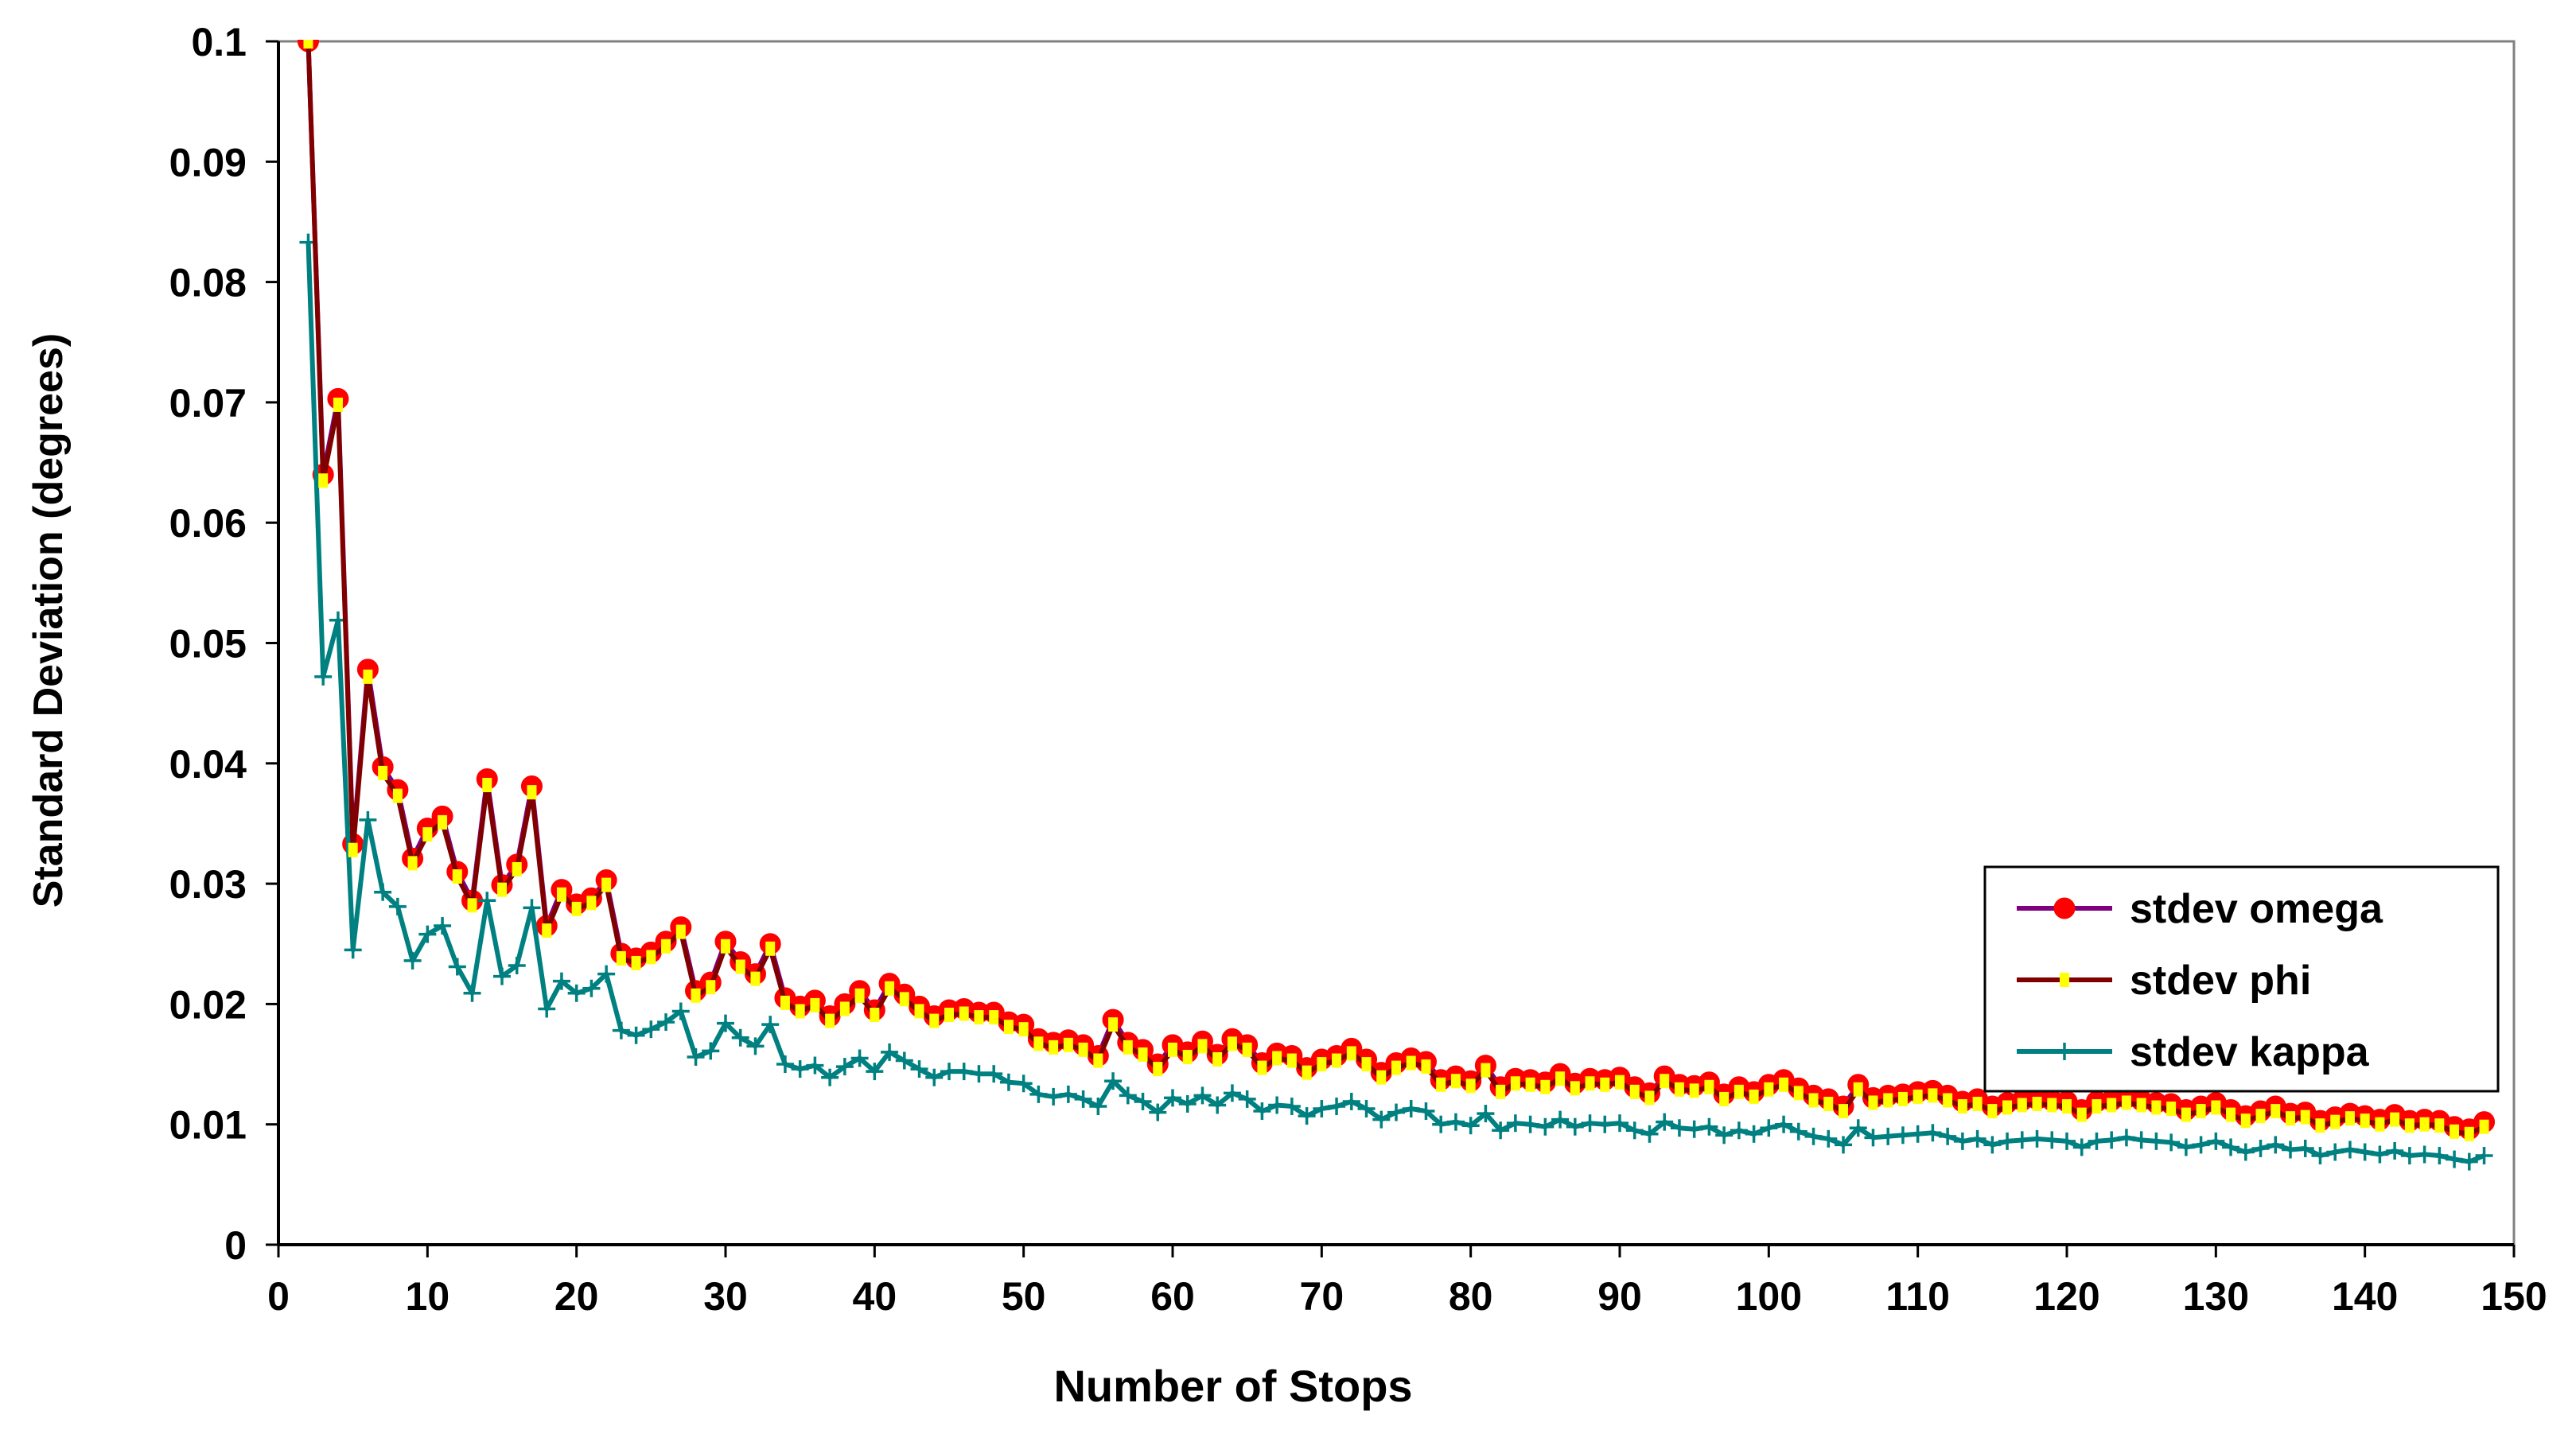  I want to click on legend-entry-stdev-omega: stdev omega, so click(2200, 909).